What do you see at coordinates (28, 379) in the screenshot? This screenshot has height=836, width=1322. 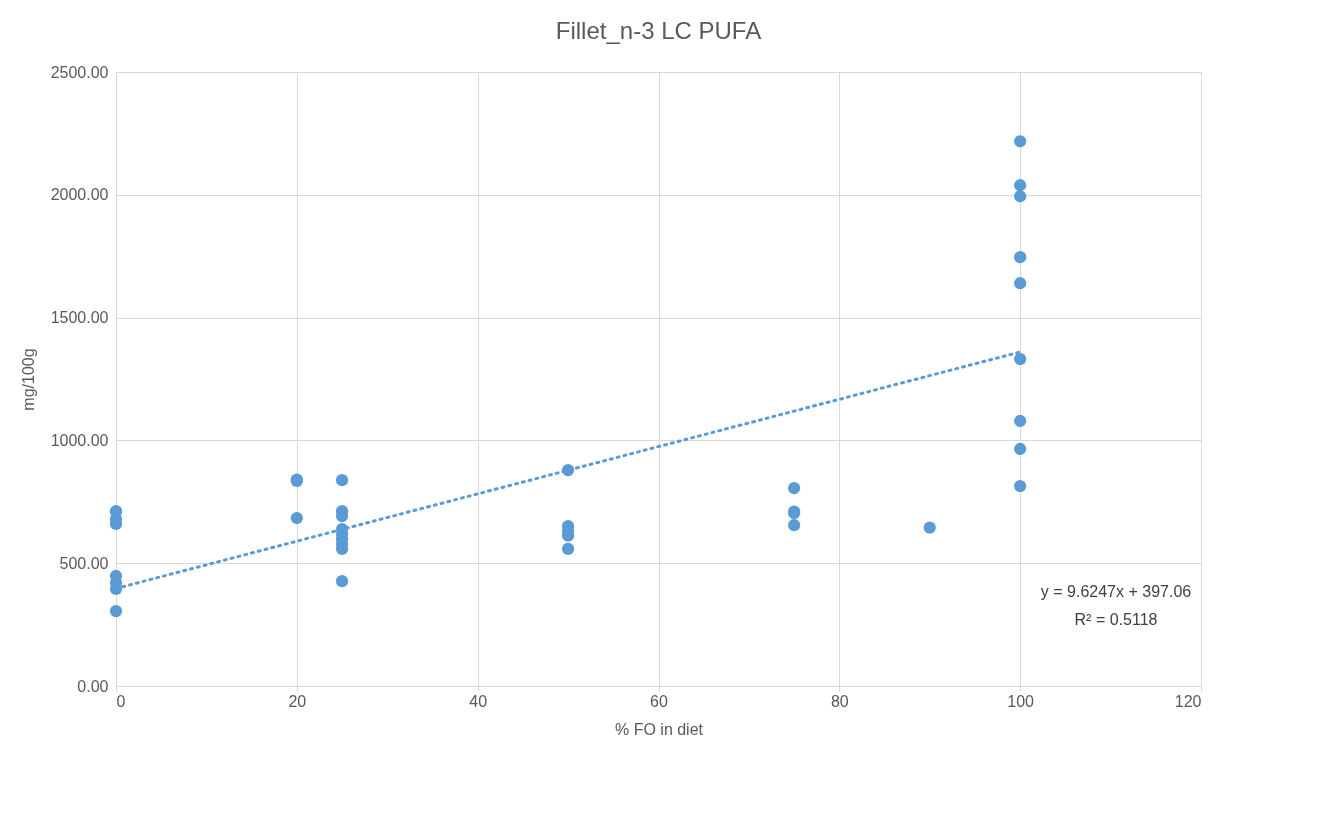 I see `y-axis-title: mg/100g` at bounding box center [28, 379].